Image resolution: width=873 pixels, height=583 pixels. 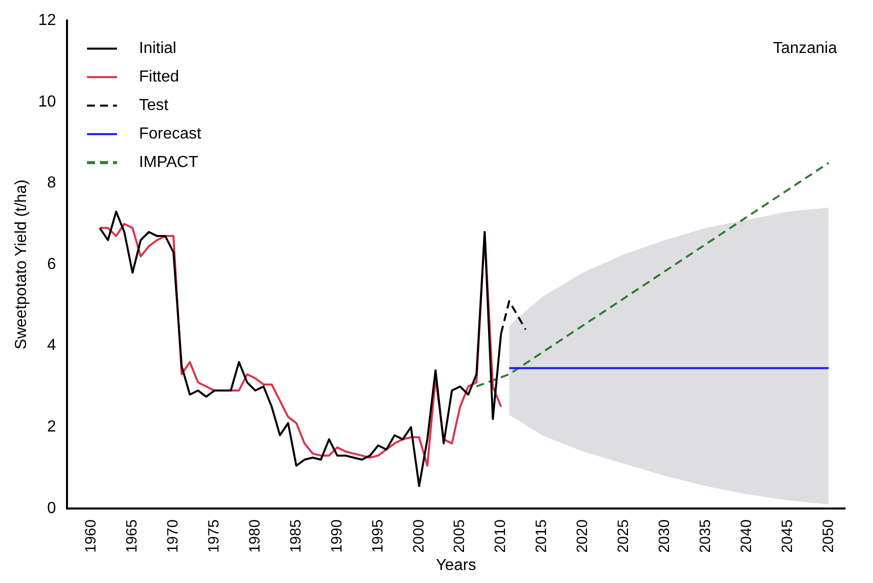 I want to click on x-tick-label: 2010, so click(x=501, y=536).